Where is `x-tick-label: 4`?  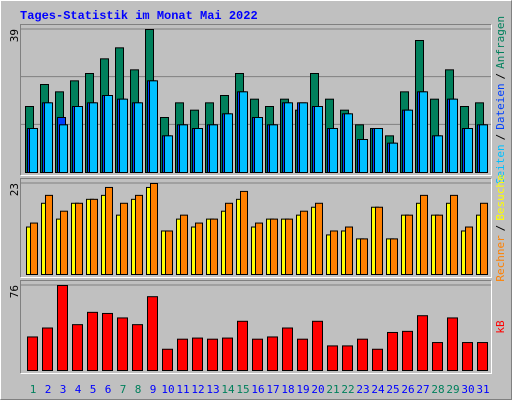 x-tick-label: 4 is located at coordinates (78, 389).